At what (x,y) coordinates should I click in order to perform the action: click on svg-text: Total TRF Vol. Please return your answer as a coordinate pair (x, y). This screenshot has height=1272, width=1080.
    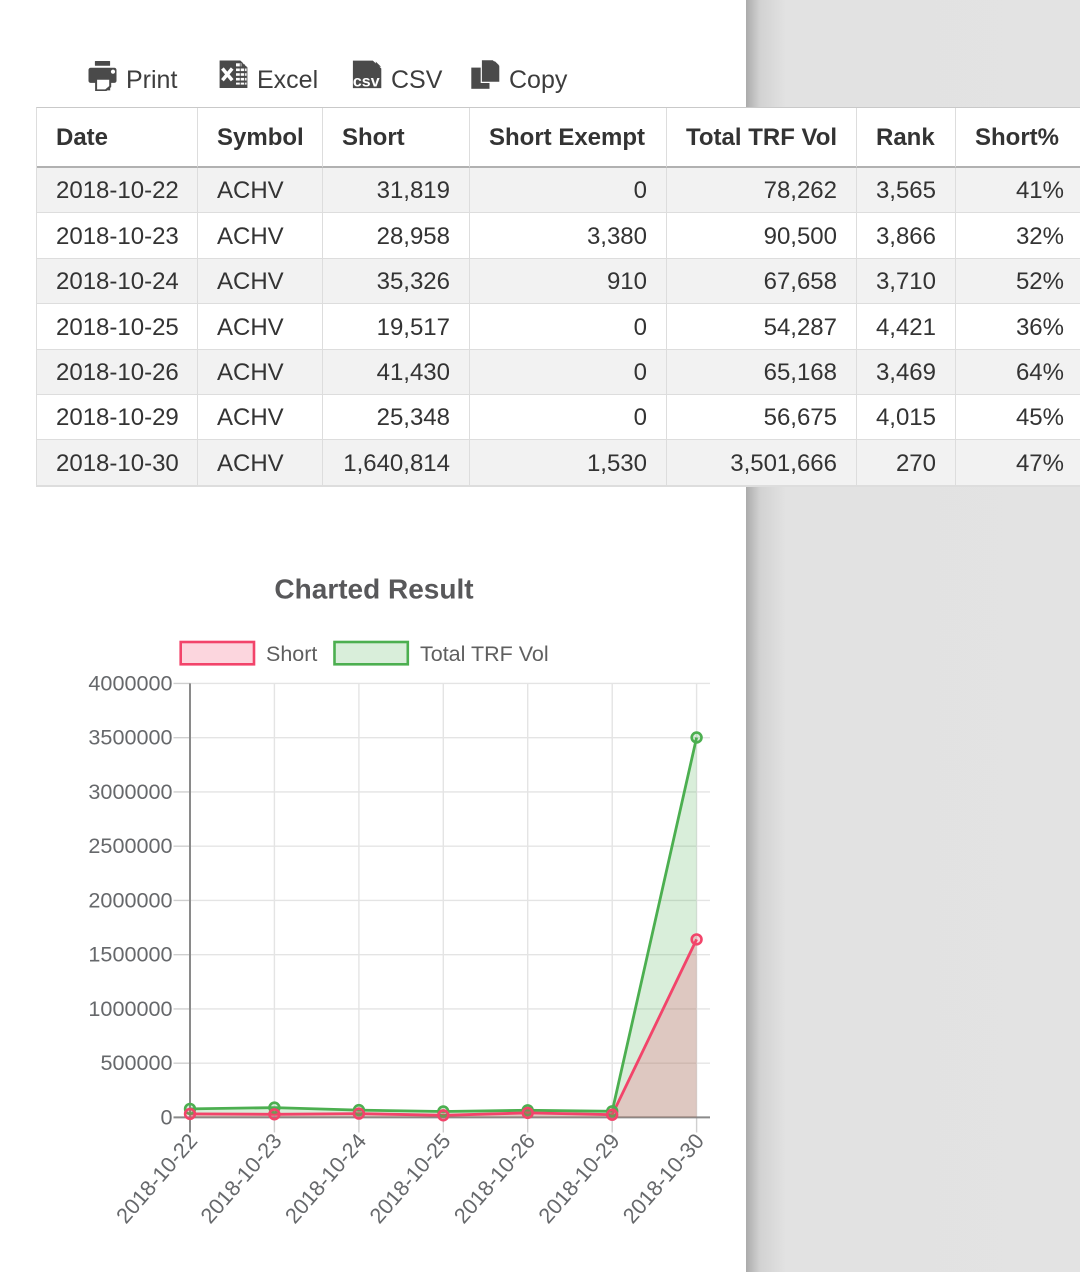
    Looking at the image, I should click on (484, 654).